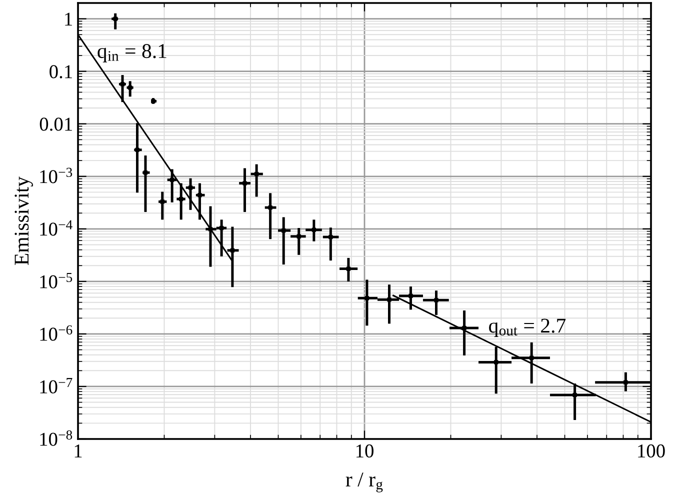 Image resolution: width=687 pixels, height=503 pixels. I want to click on x-tick-label: 10, so click(365, 451).